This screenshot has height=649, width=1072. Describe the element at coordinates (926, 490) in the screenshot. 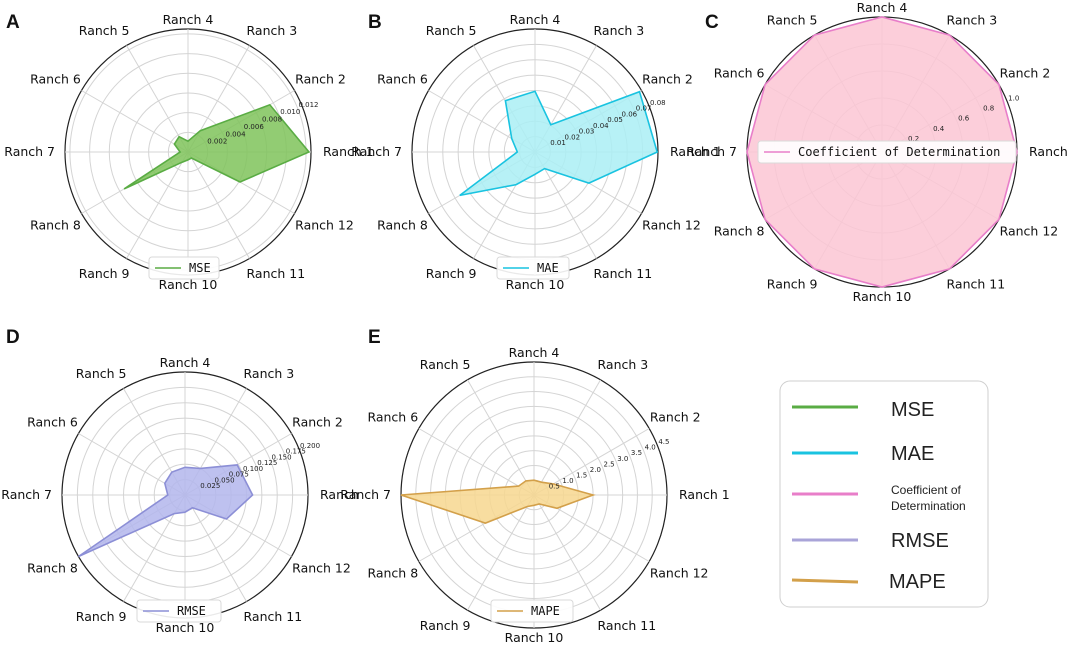

I see `key-legend-label-r2-line1: Coefficient of` at that location.